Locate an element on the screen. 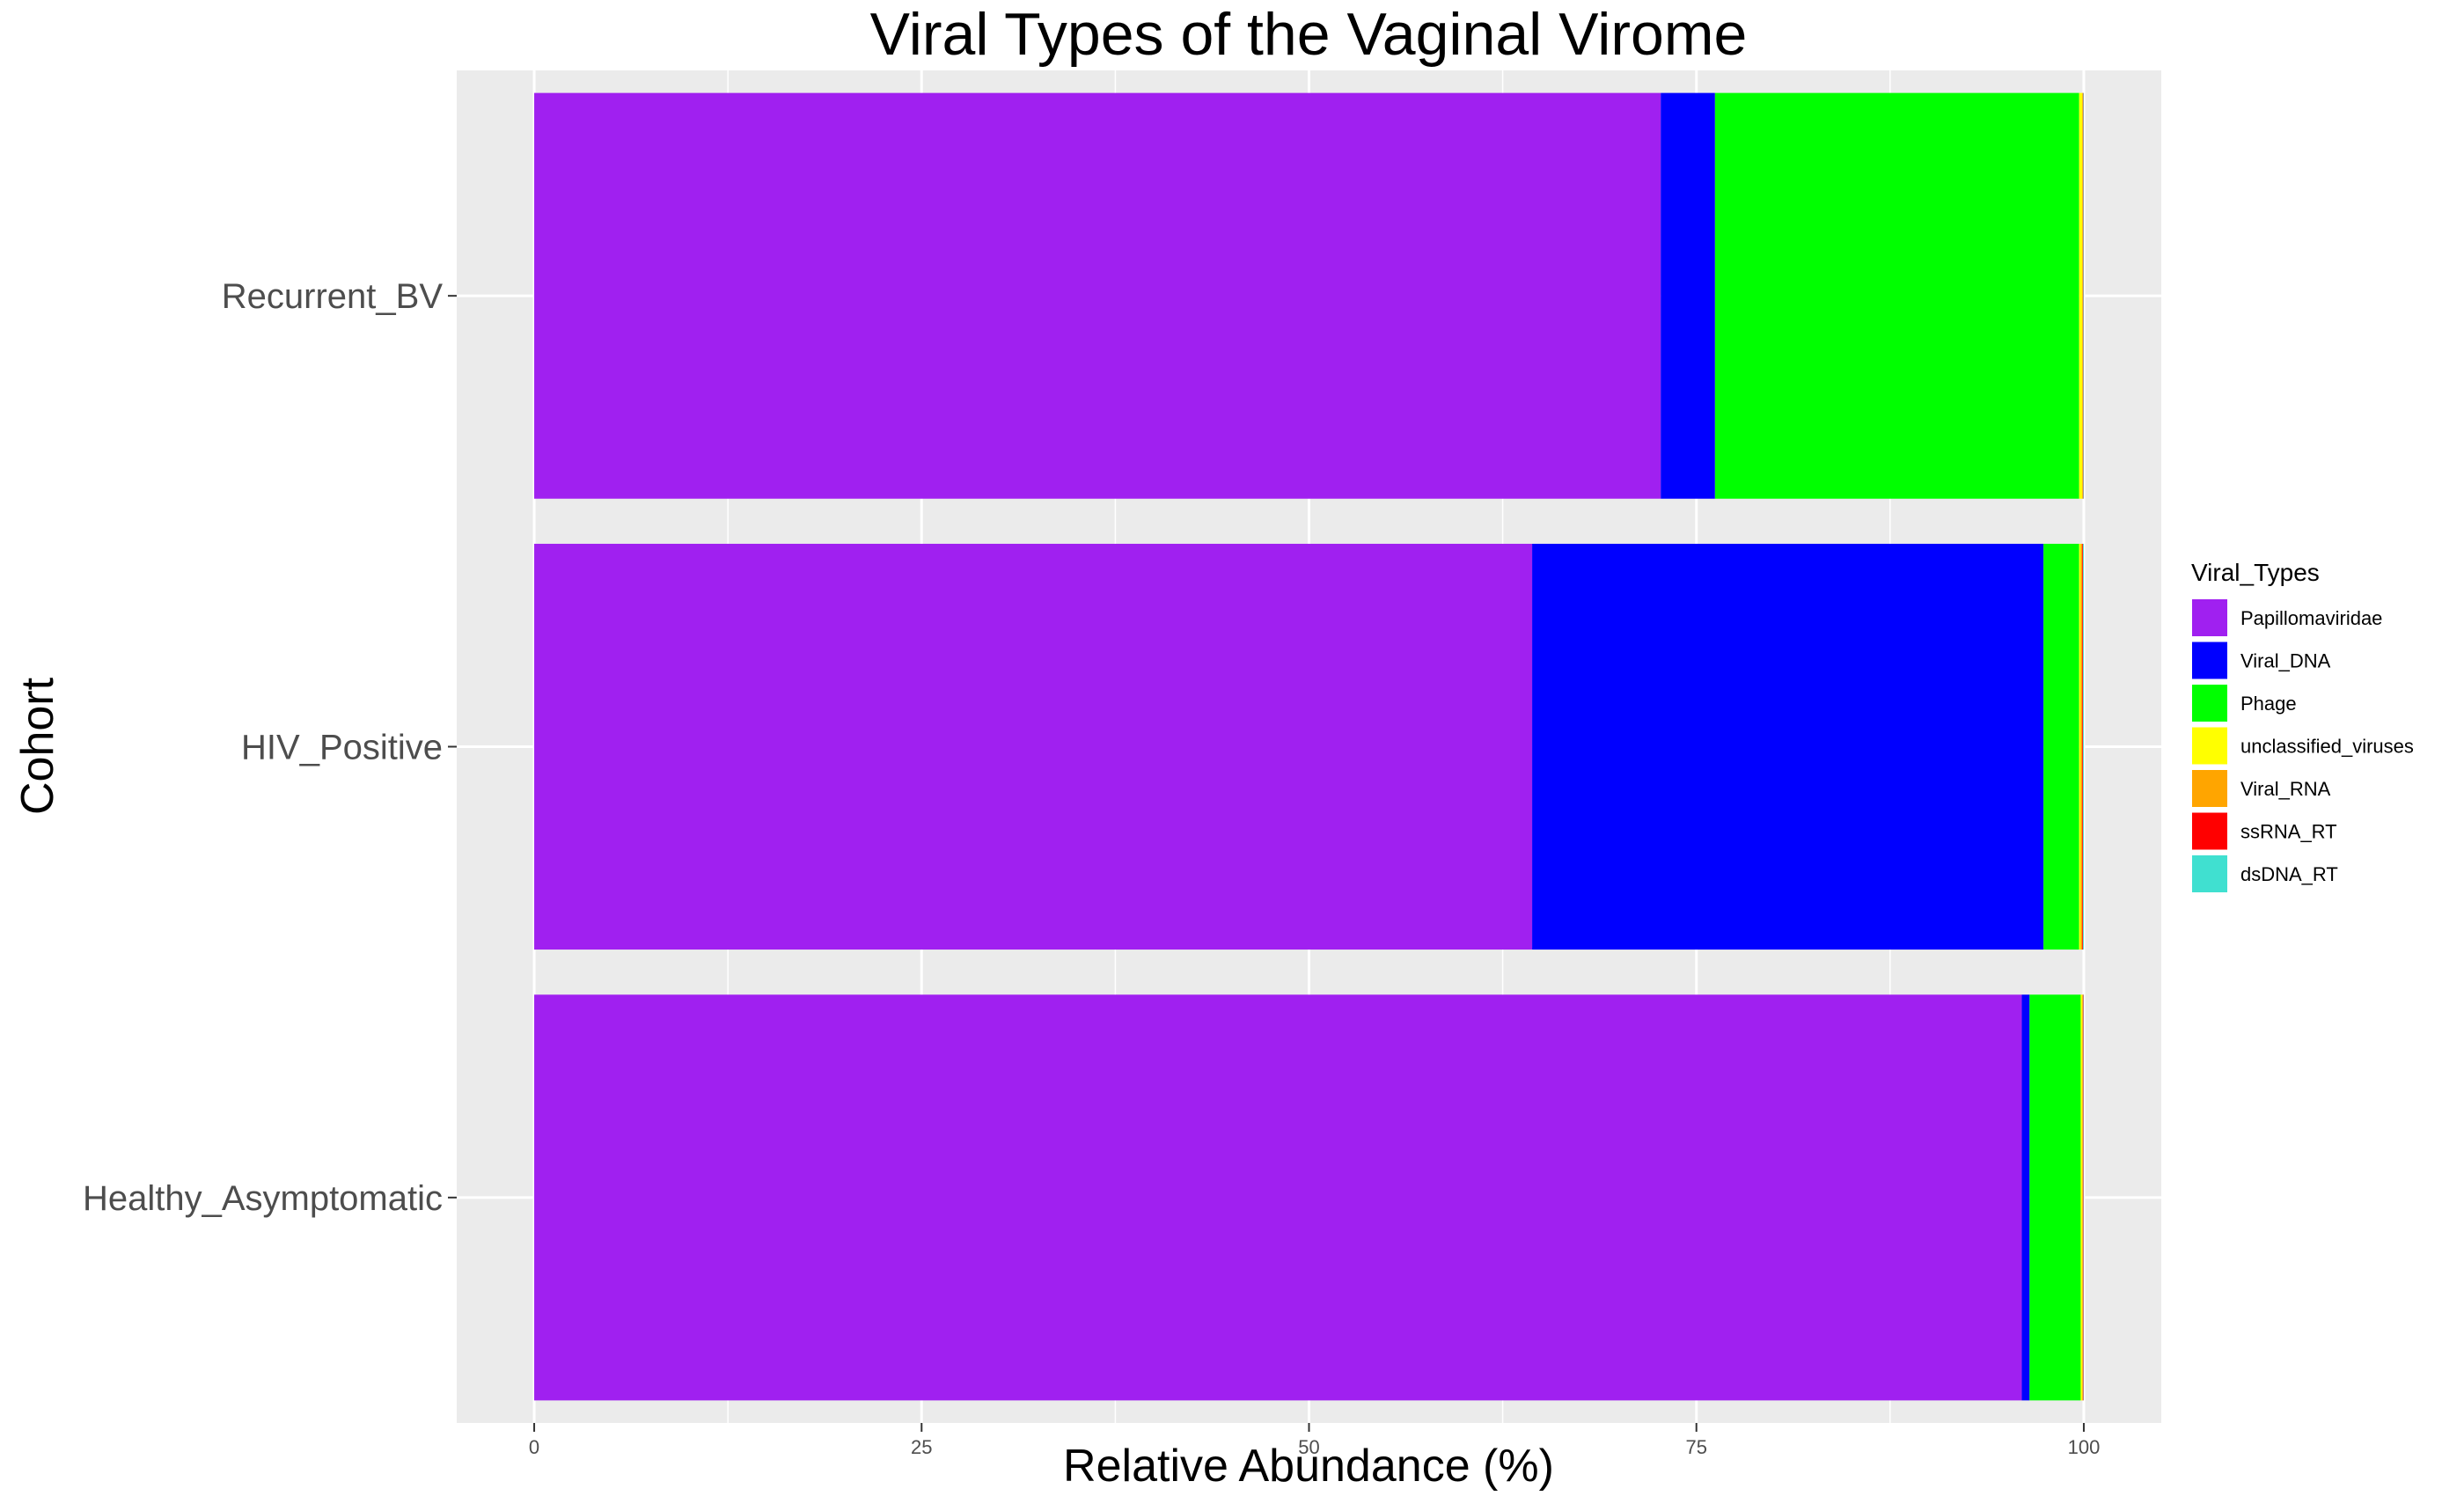 This screenshot has width=2464, height=1496. bar-segment-viral-rna-healthy-asymptomatic is located at coordinates (2083, 1198).